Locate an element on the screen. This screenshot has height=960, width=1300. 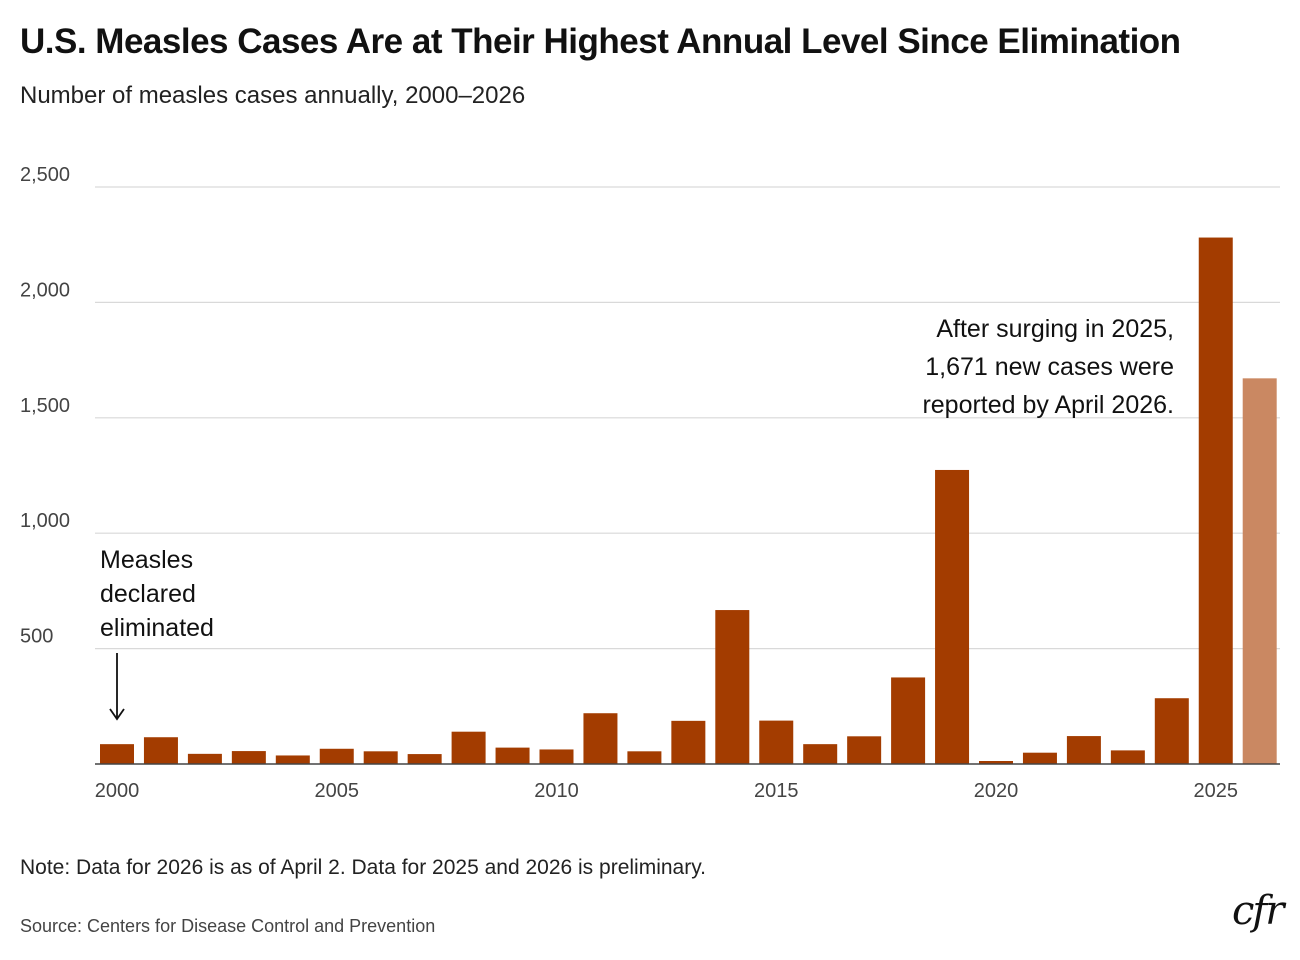
bar-2015 is located at coordinates (776, 742).